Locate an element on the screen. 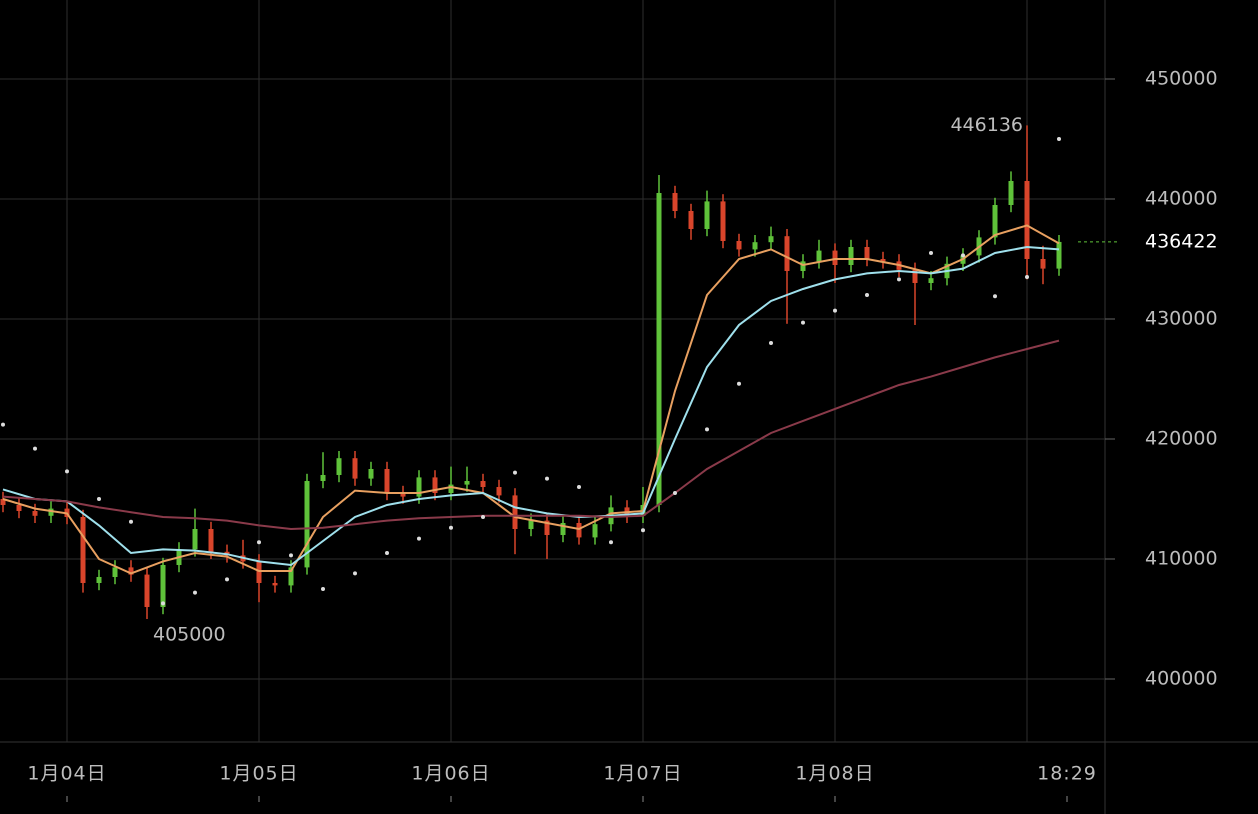 The height and width of the screenshot is (814, 1258). x-tick-label: 18:29 is located at coordinates (1067, 774).